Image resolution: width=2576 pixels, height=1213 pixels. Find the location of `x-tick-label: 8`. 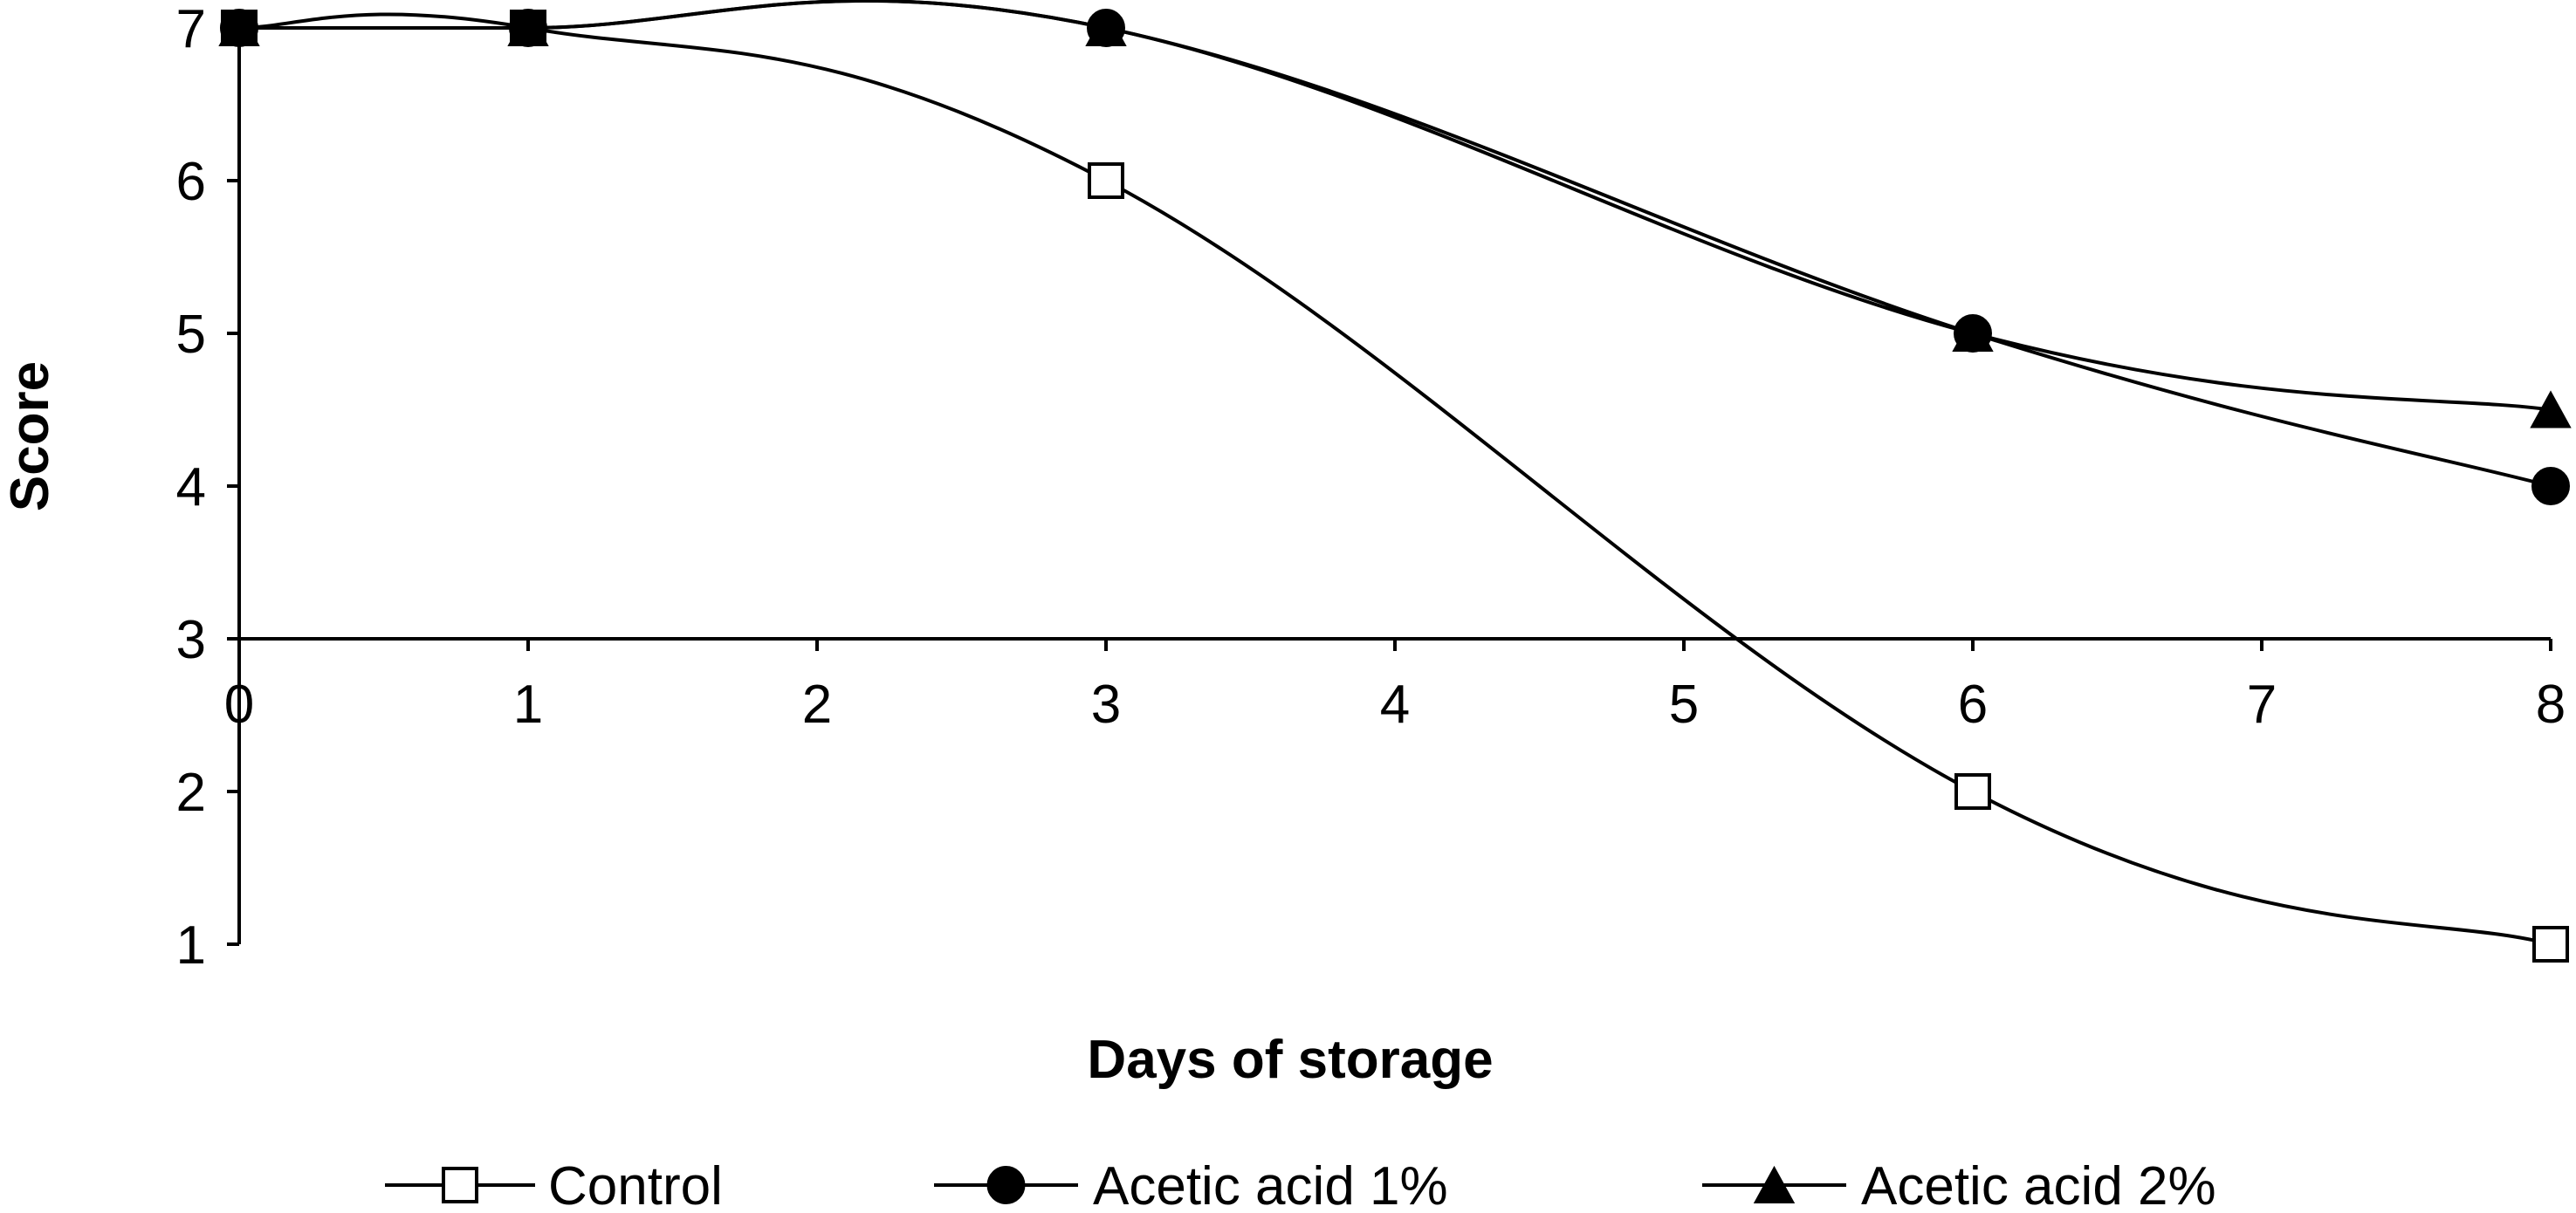

x-tick-label: 8 is located at coordinates (2551, 705).